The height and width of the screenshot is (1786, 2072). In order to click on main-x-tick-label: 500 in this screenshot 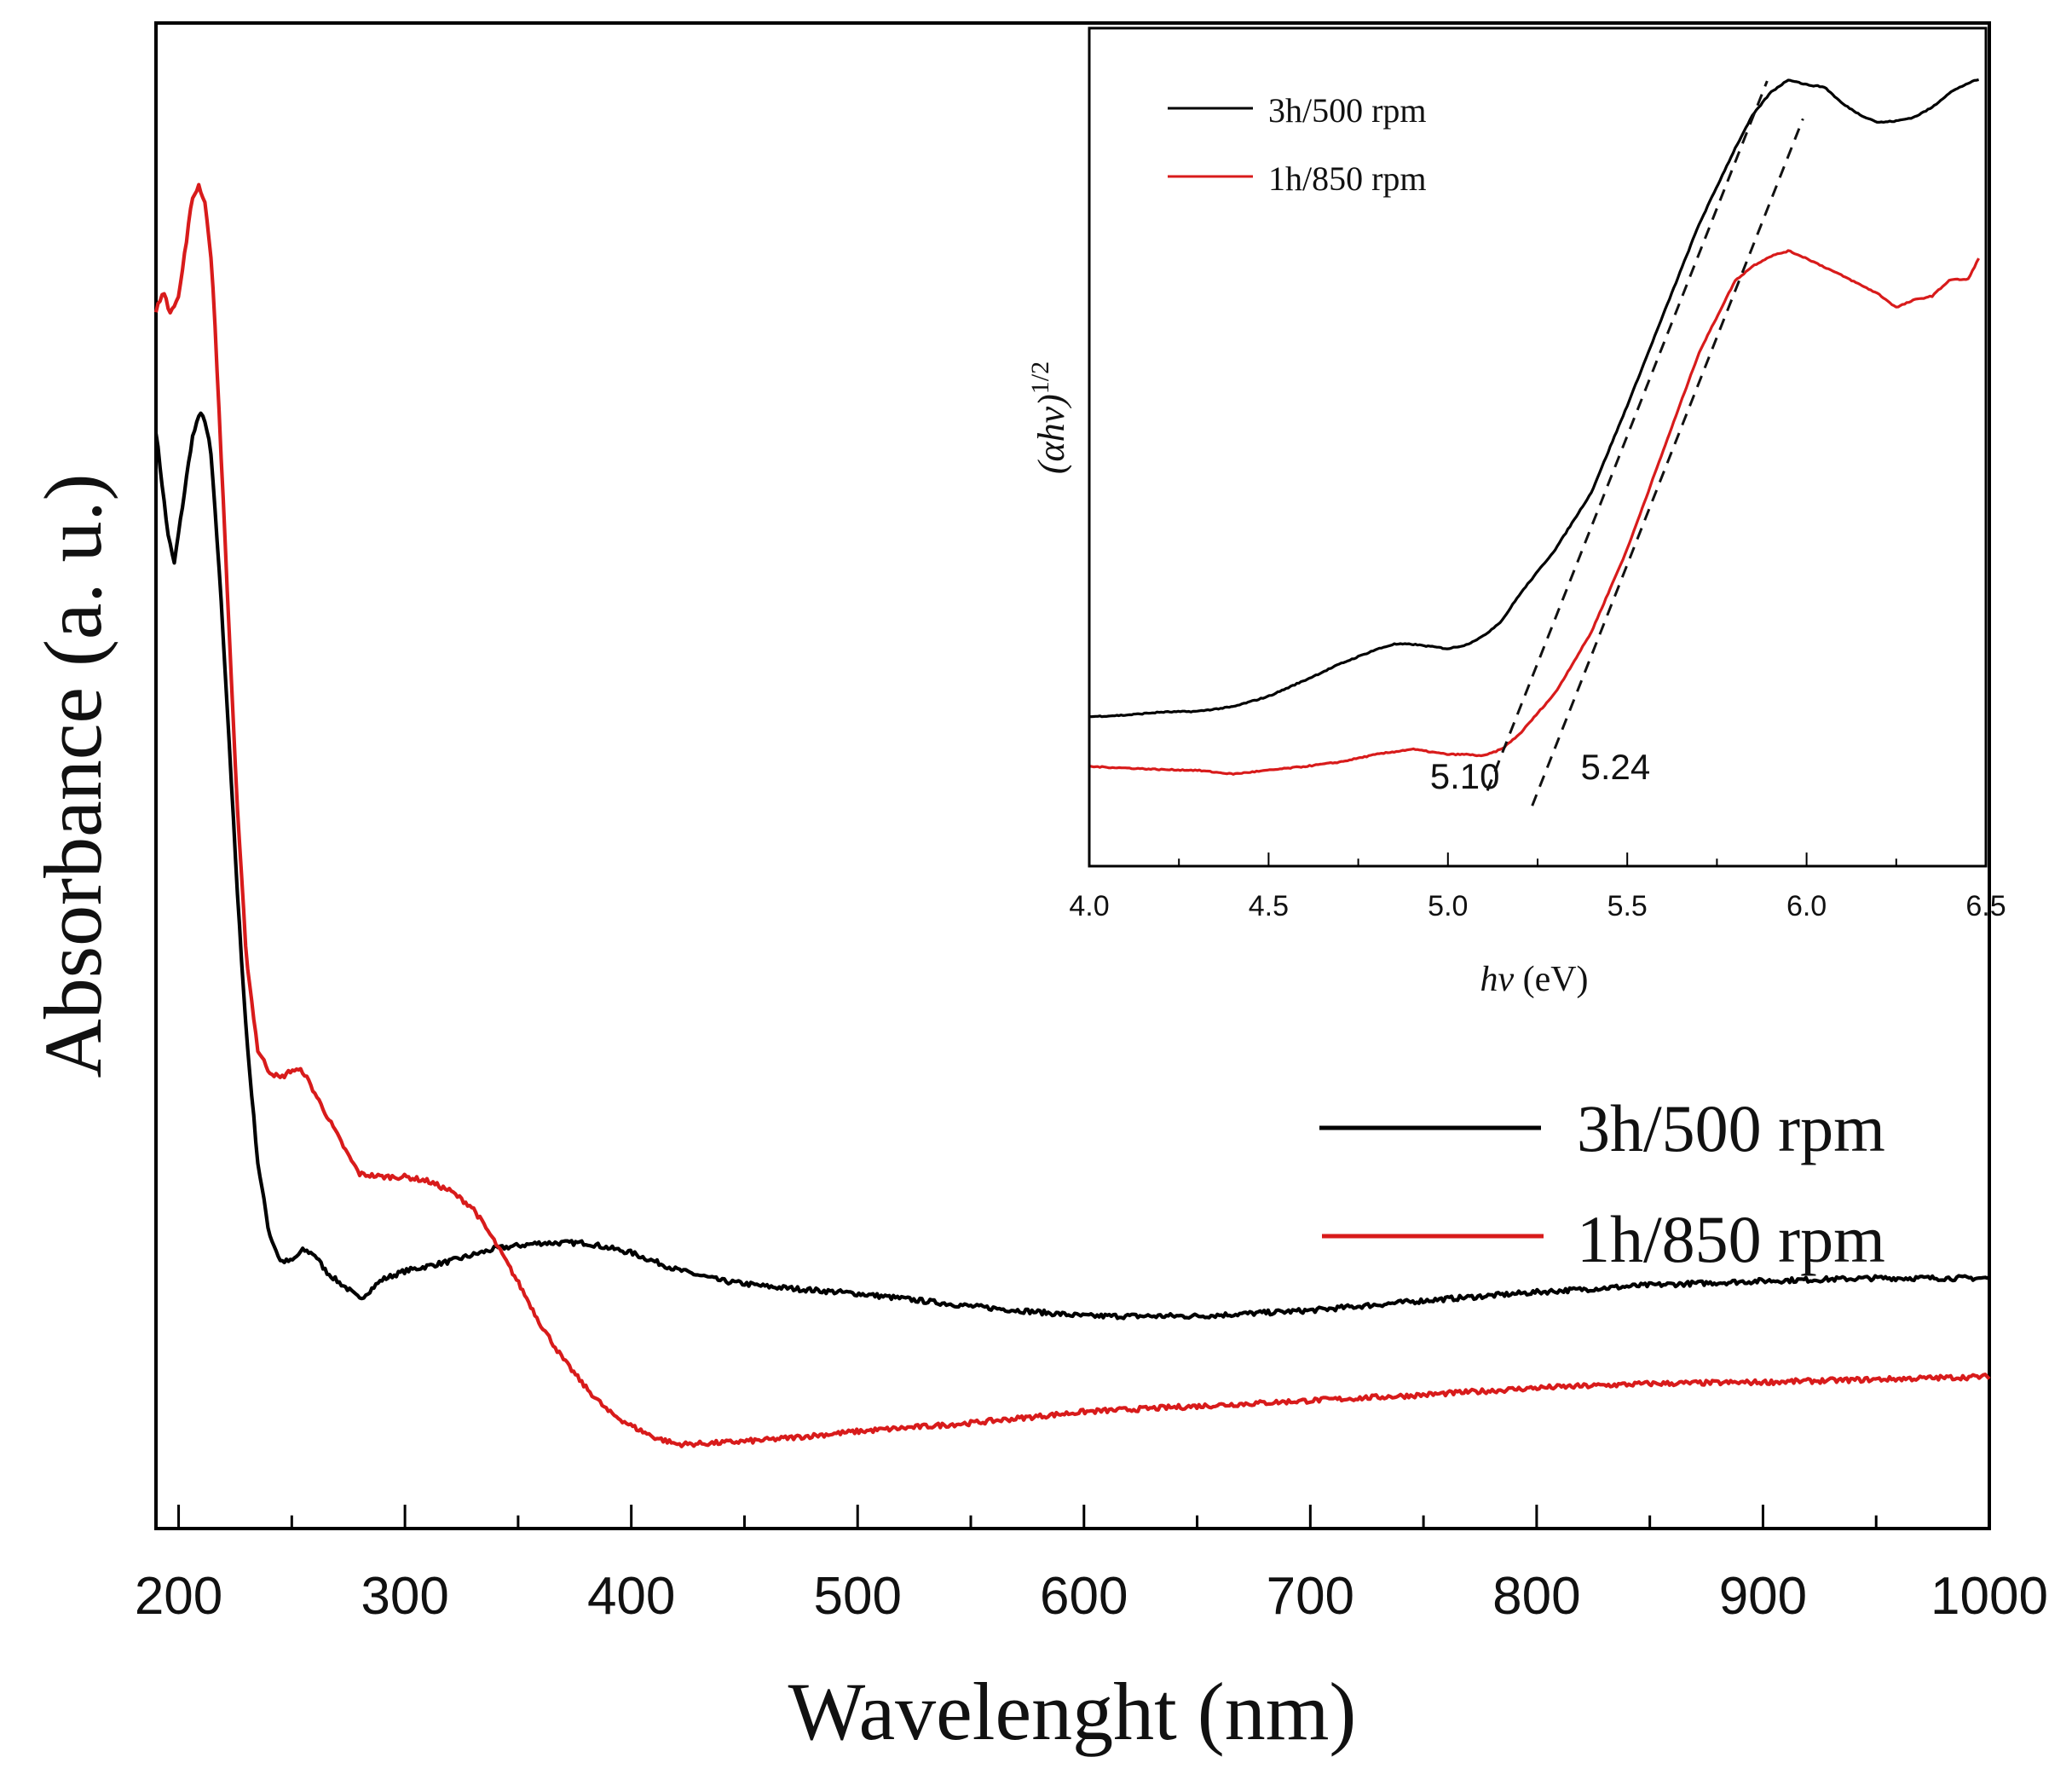, I will do `click(857, 1597)`.